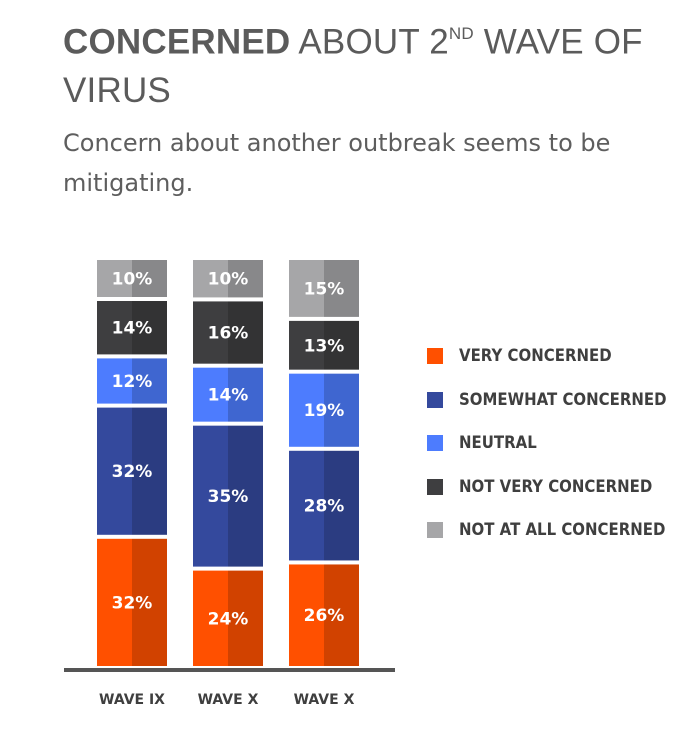 The width and height of the screenshot is (675, 737). I want to click on legend-item: SOMEWHAT CONCERNED, so click(551, 400).